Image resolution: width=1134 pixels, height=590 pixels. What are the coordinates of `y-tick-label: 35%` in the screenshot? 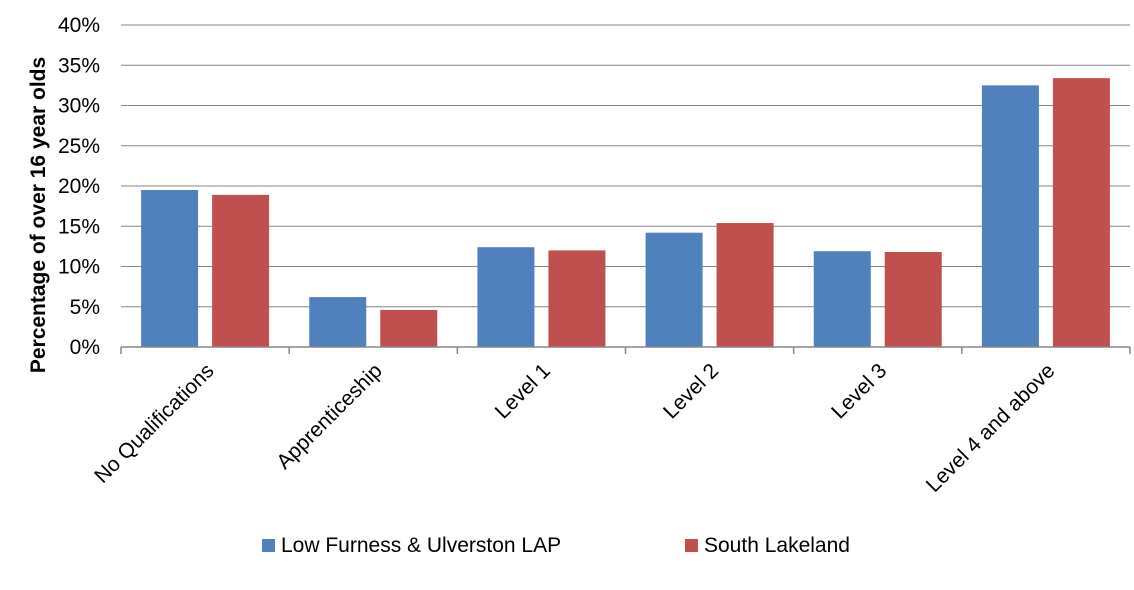 It's located at (79, 65).